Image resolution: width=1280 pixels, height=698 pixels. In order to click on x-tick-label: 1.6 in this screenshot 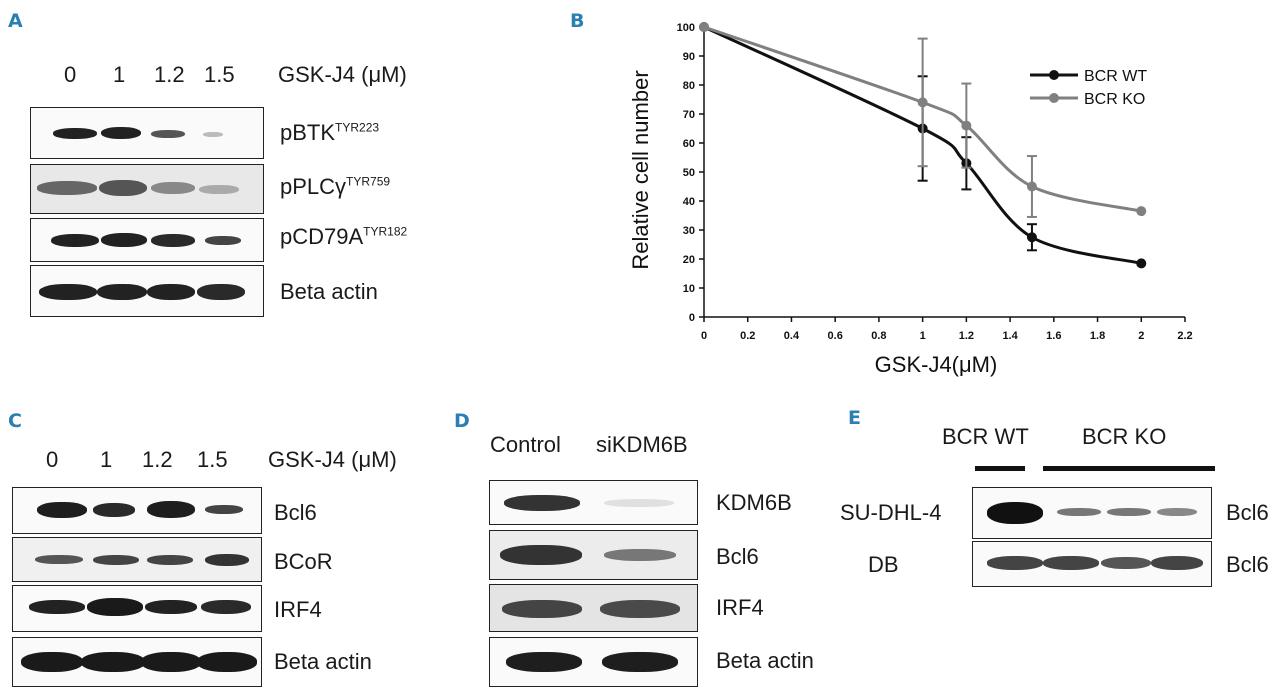, I will do `click(1053, 336)`.